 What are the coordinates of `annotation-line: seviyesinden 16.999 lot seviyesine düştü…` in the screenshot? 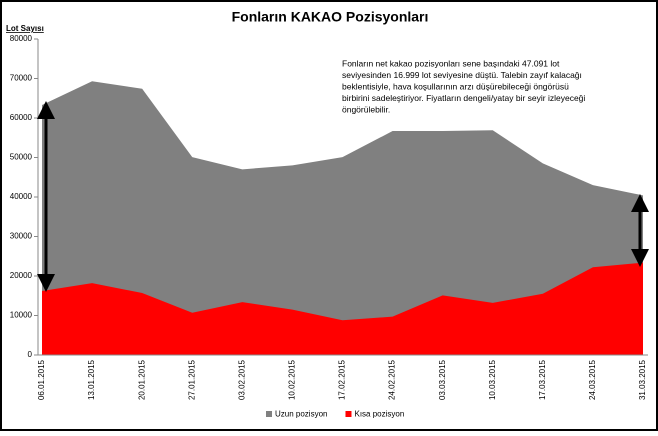 It's located at (462, 75).